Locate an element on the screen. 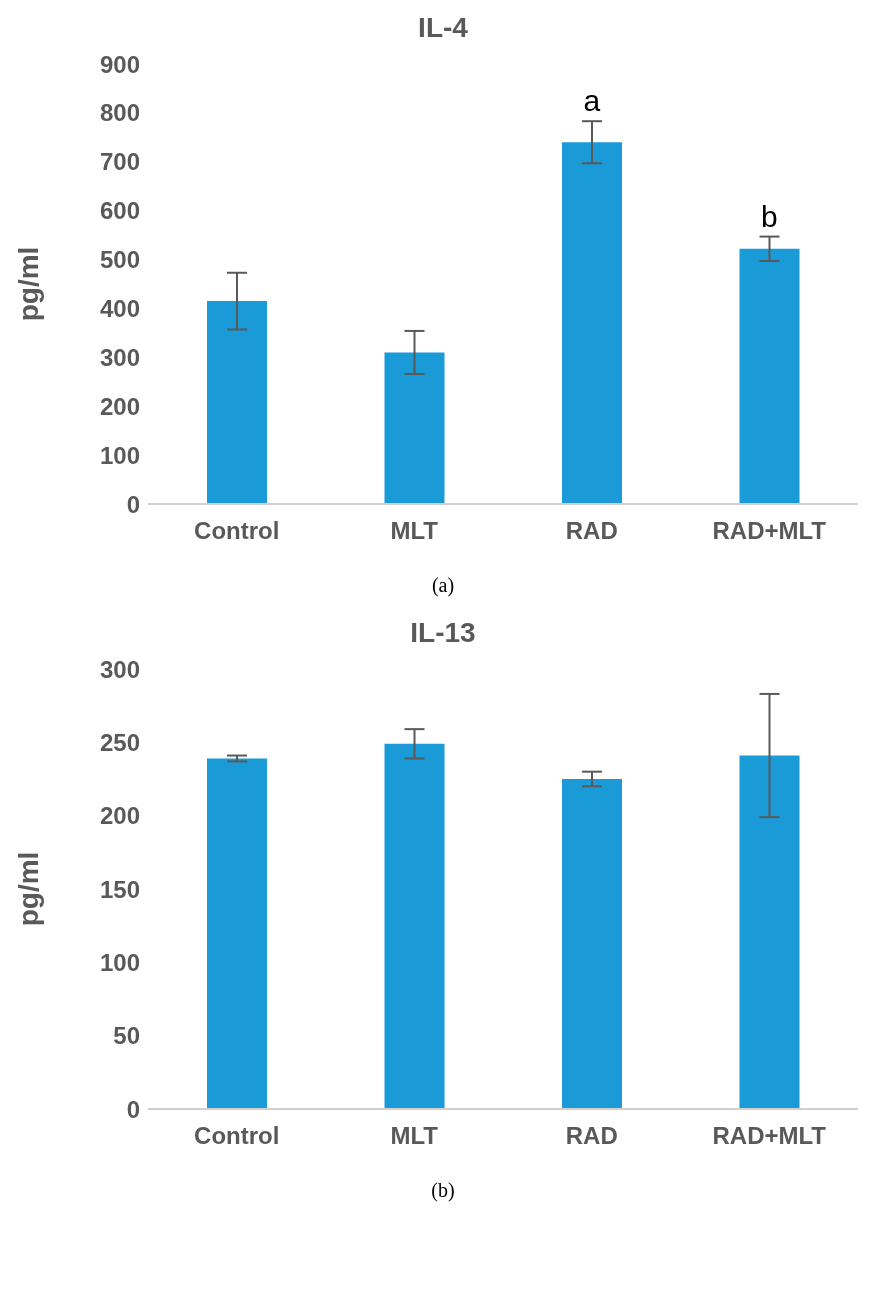 This screenshot has height=1301, width=888. y-tick-label: 150 is located at coordinates (119, 889).